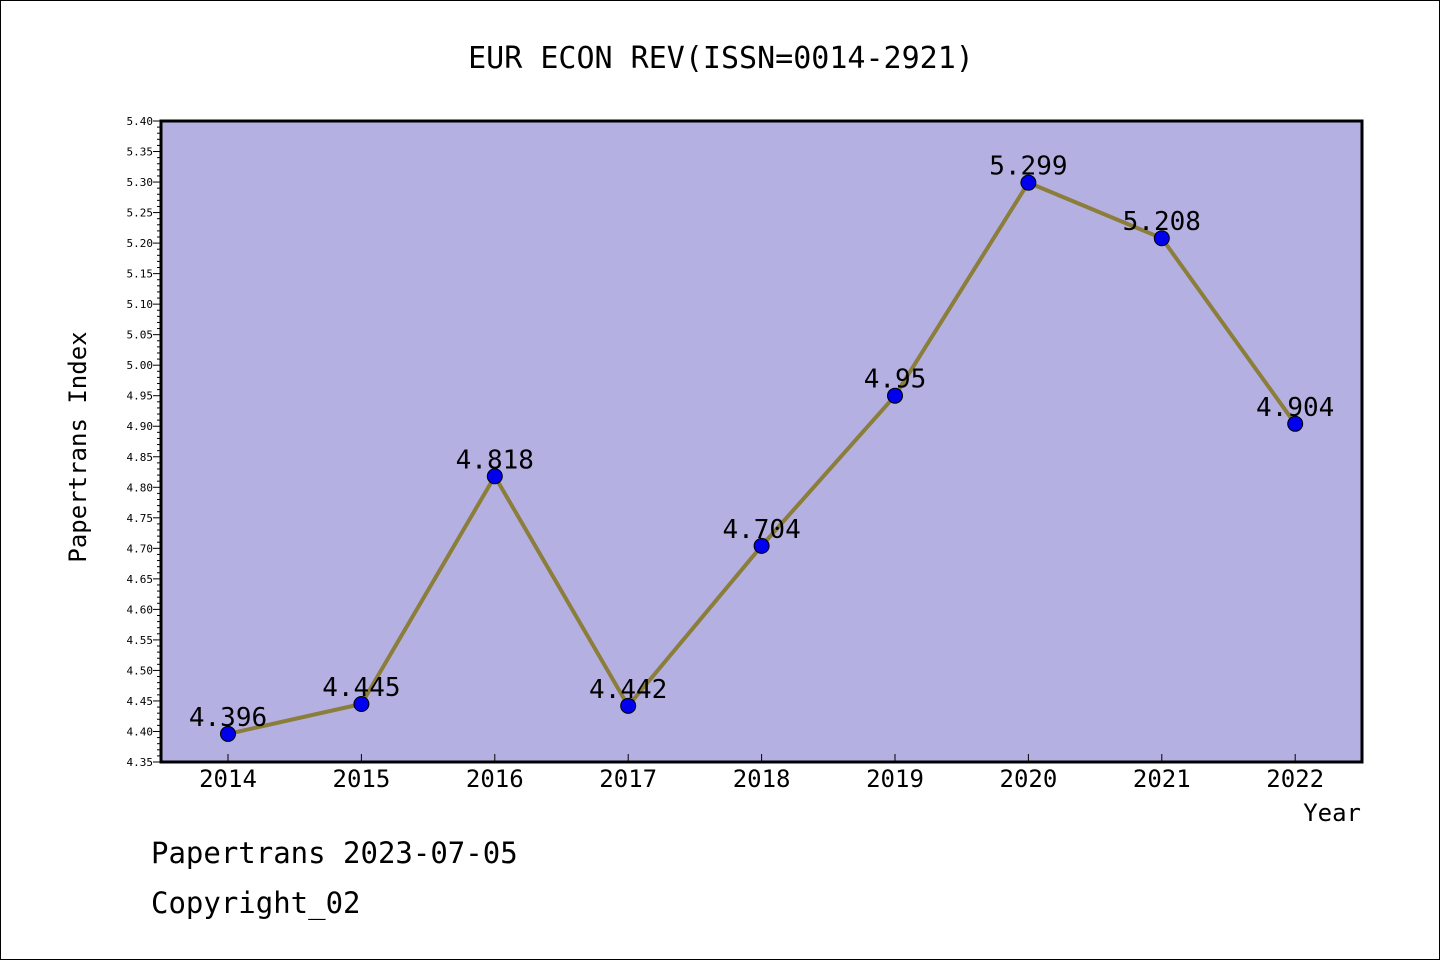  What do you see at coordinates (140, 670) in the screenshot?
I see `y-tick-label: 4.50` at bounding box center [140, 670].